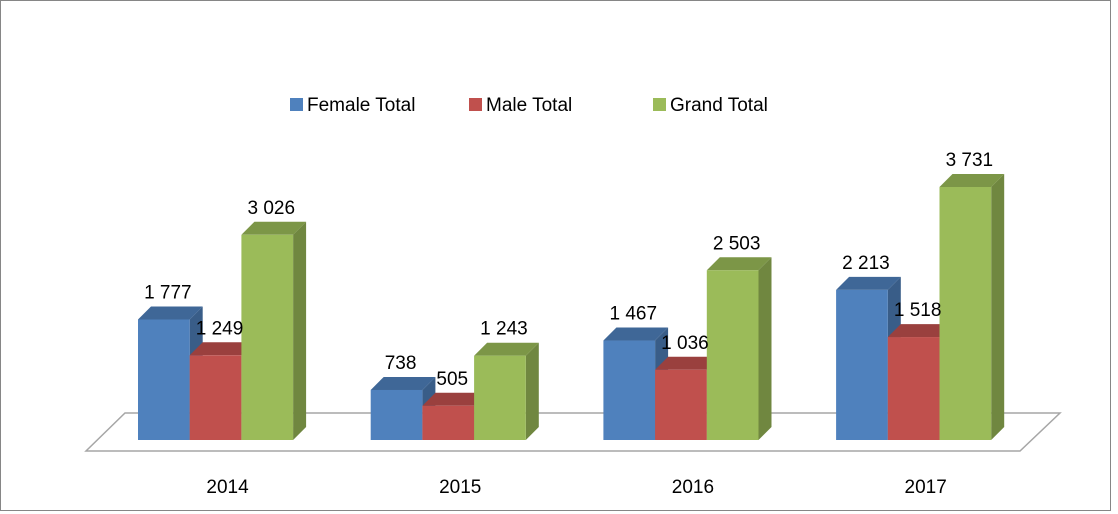 Image resolution: width=1118 pixels, height=514 pixels. Describe the element at coordinates (633, 314) in the screenshot. I see `value-label: 1 467` at that location.